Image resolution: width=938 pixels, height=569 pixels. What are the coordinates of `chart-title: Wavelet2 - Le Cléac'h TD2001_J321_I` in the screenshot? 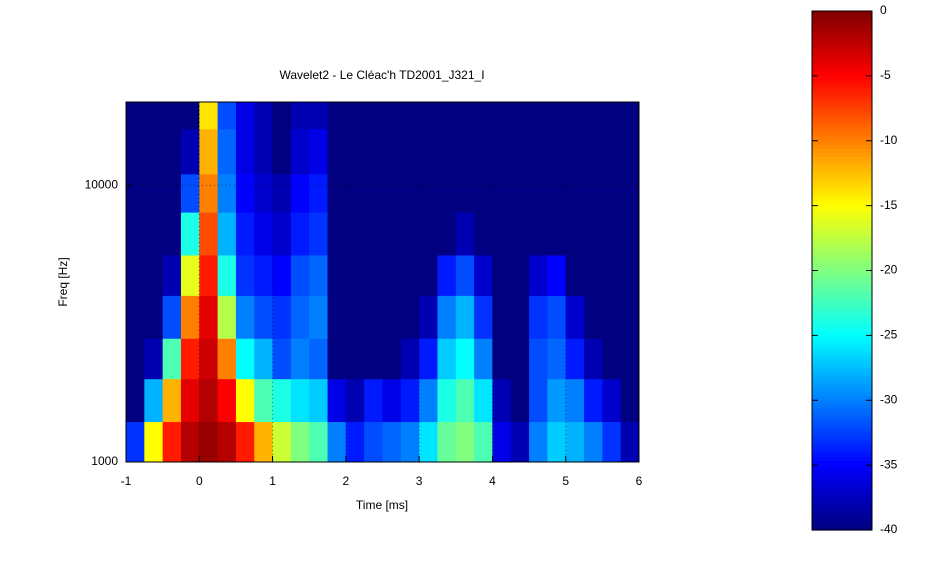 It's located at (381, 75).